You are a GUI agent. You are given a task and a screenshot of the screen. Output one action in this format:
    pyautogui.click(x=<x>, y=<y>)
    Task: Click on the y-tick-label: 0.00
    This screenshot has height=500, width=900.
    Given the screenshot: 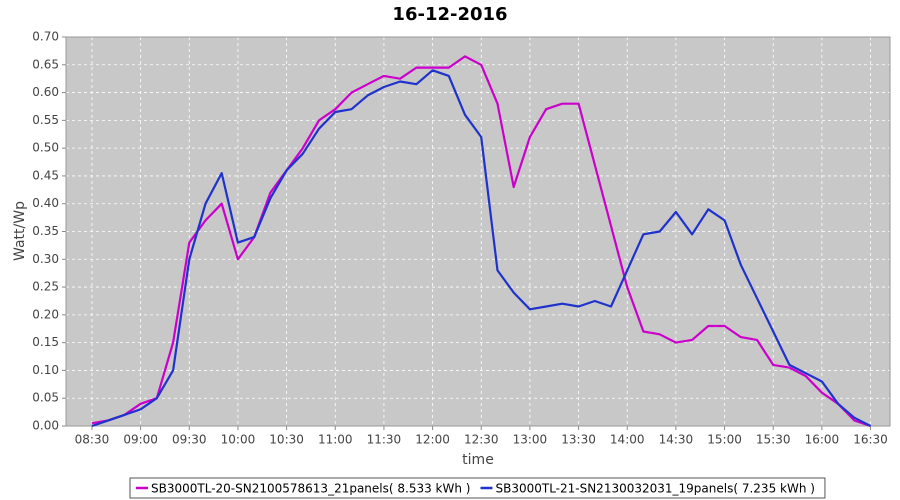 What is the action you would take?
    pyautogui.click(x=45, y=426)
    